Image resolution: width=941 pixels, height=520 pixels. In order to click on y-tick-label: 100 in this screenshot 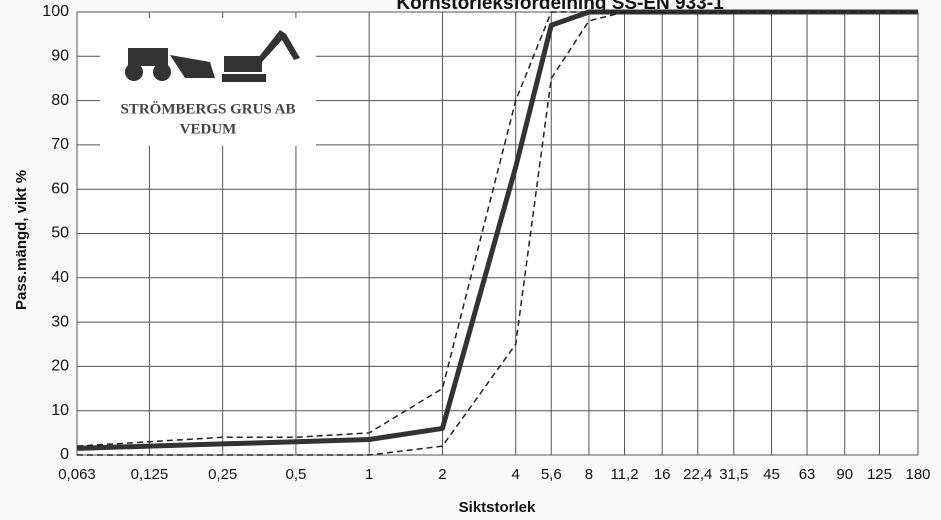, I will do `click(55, 11)`.